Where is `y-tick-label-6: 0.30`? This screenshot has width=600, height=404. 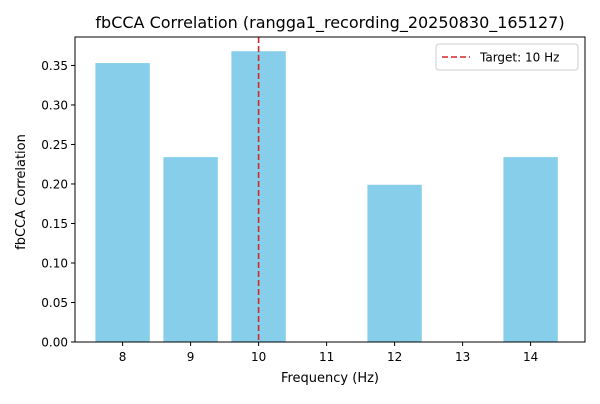
y-tick-label-6: 0.30 is located at coordinates (54, 105).